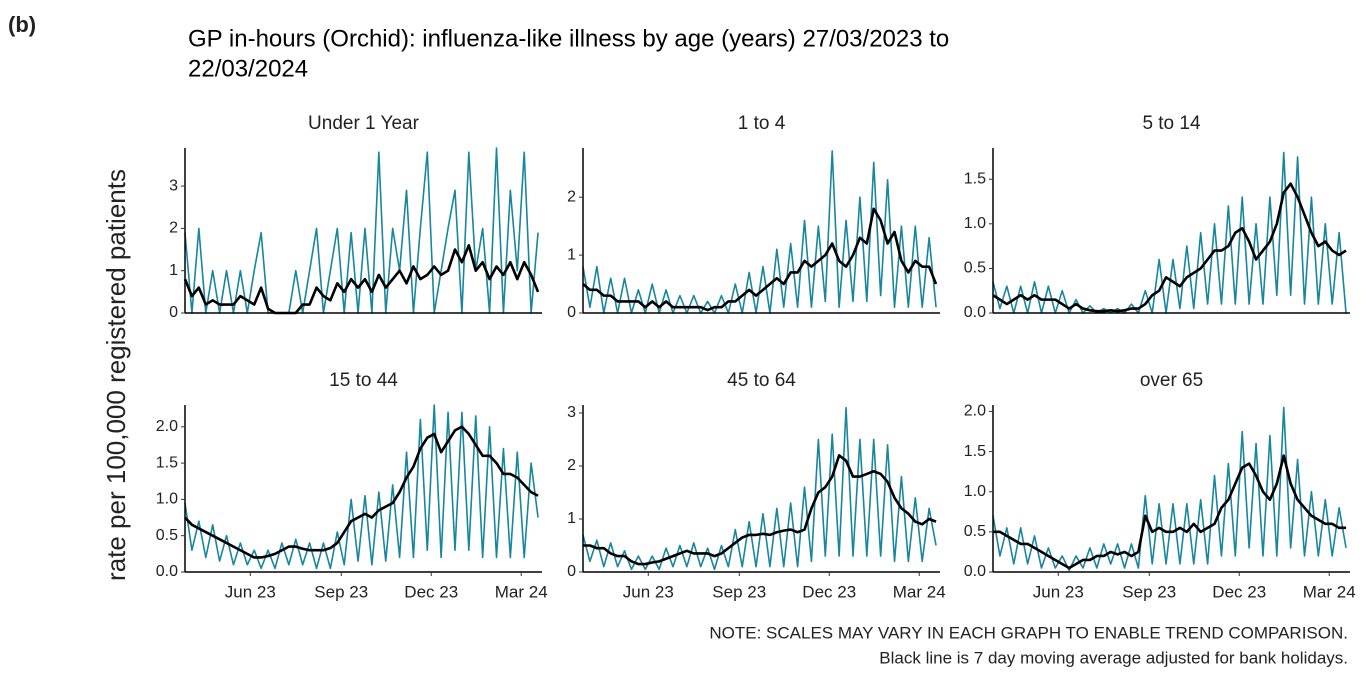 This screenshot has width=1363, height=675. I want to click on facet-title: 15 to 44, so click(363, 380).